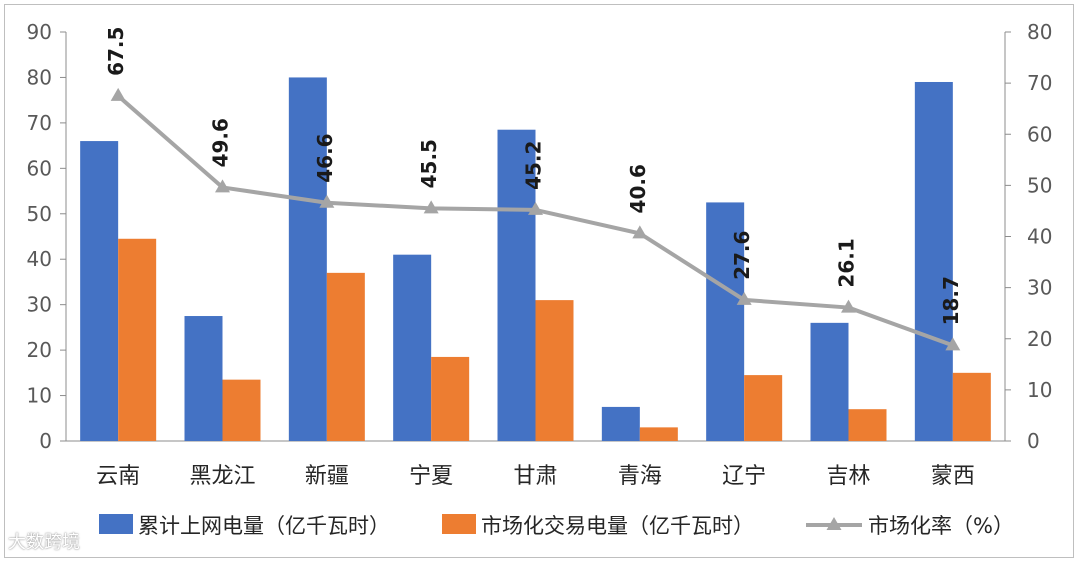 This screenshot has height=564, width=1080. Describe the element at coordinates (39, 123) in the screenshot. I see `left-tick-label: 70` at that location.